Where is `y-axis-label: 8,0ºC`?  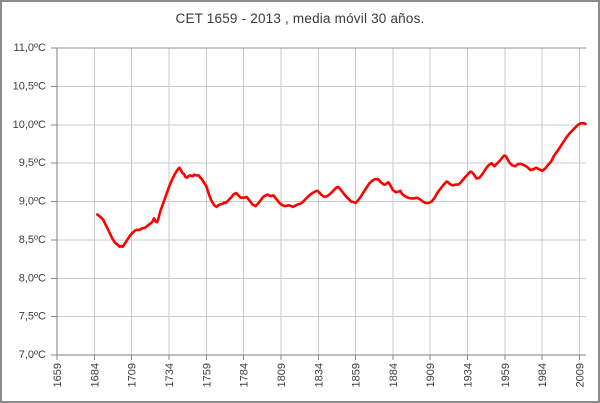
y-axis-label: 8,0ºC is located at coordinates (32, 278).